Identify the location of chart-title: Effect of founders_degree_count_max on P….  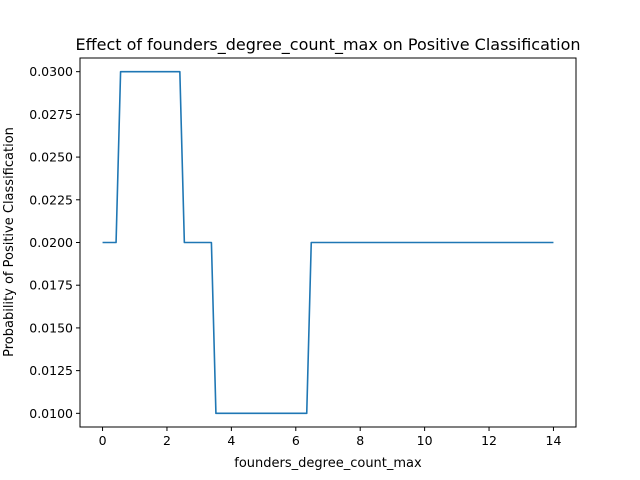
(327, 45).